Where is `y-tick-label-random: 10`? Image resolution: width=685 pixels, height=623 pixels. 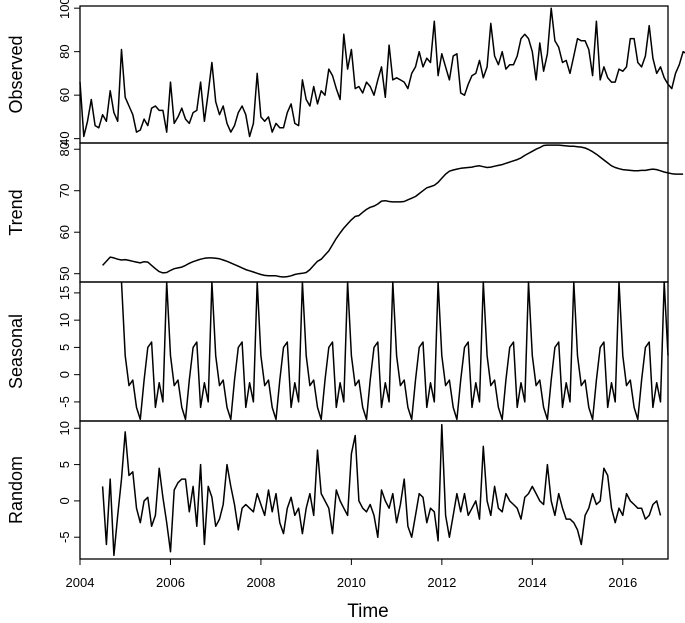 y-tick-label-random: 10 is located at coordinates (64, 428).